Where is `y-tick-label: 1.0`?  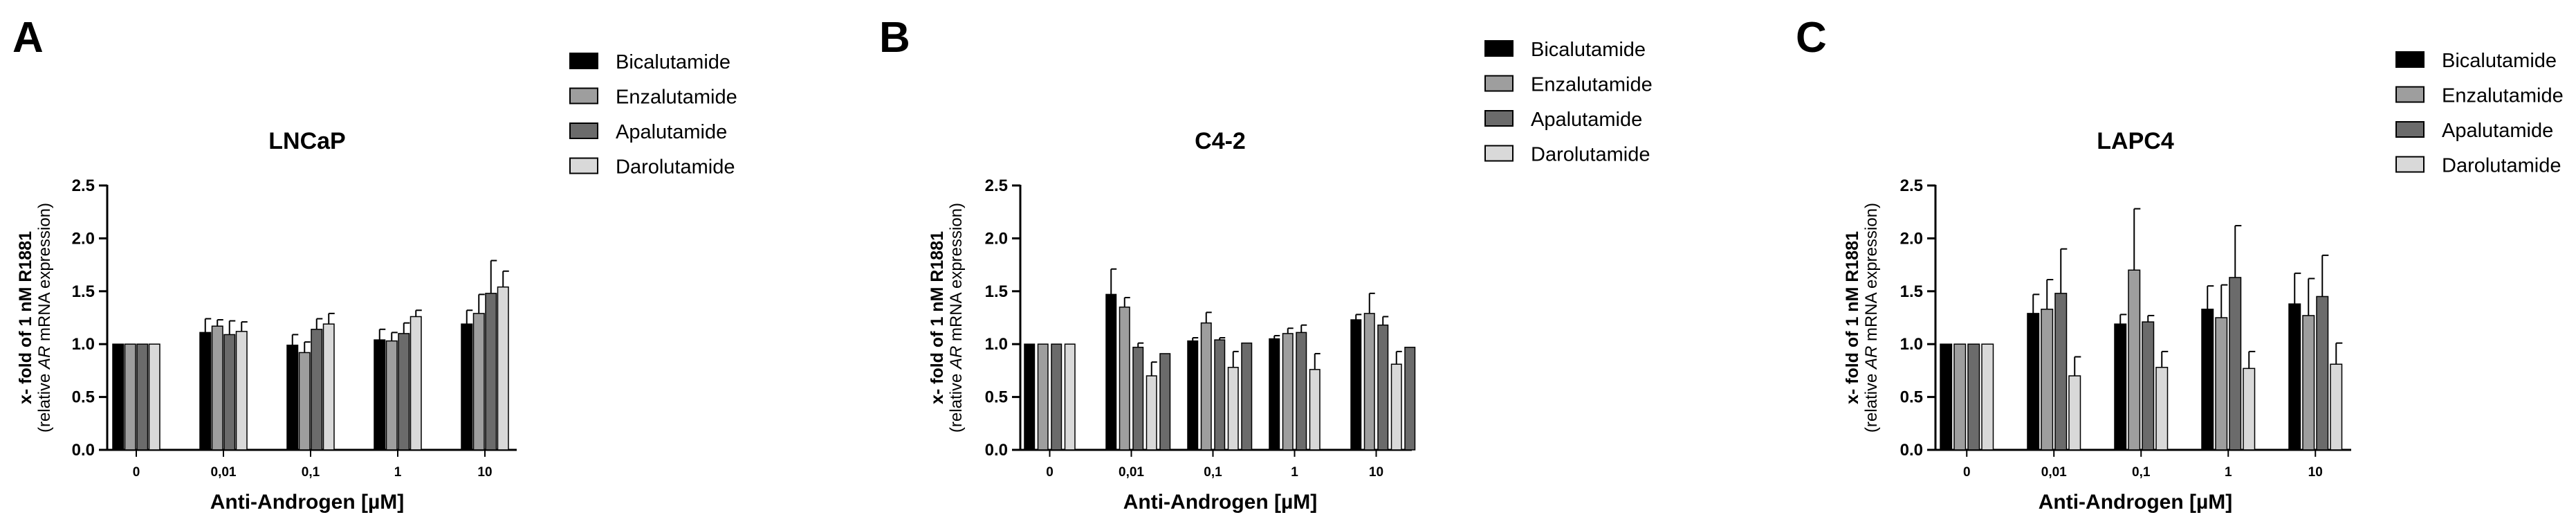
y-tick-label: 1.0 is located at coordinates (1911, 344).